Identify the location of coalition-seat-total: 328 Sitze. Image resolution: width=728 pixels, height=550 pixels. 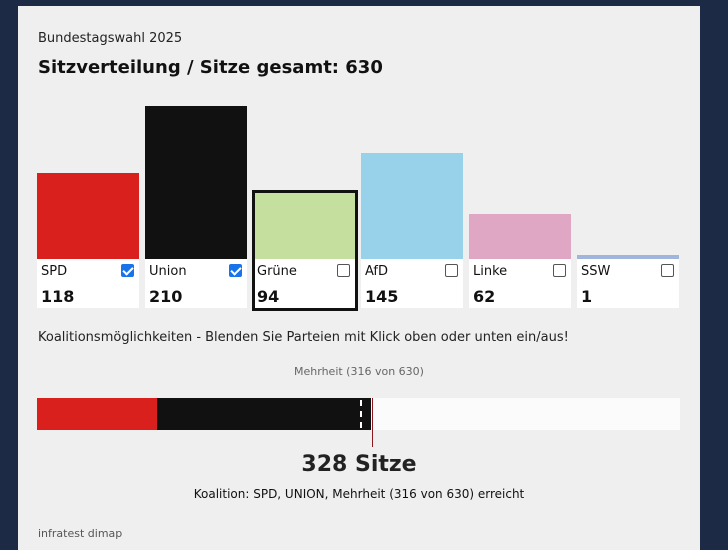
(359, 464).